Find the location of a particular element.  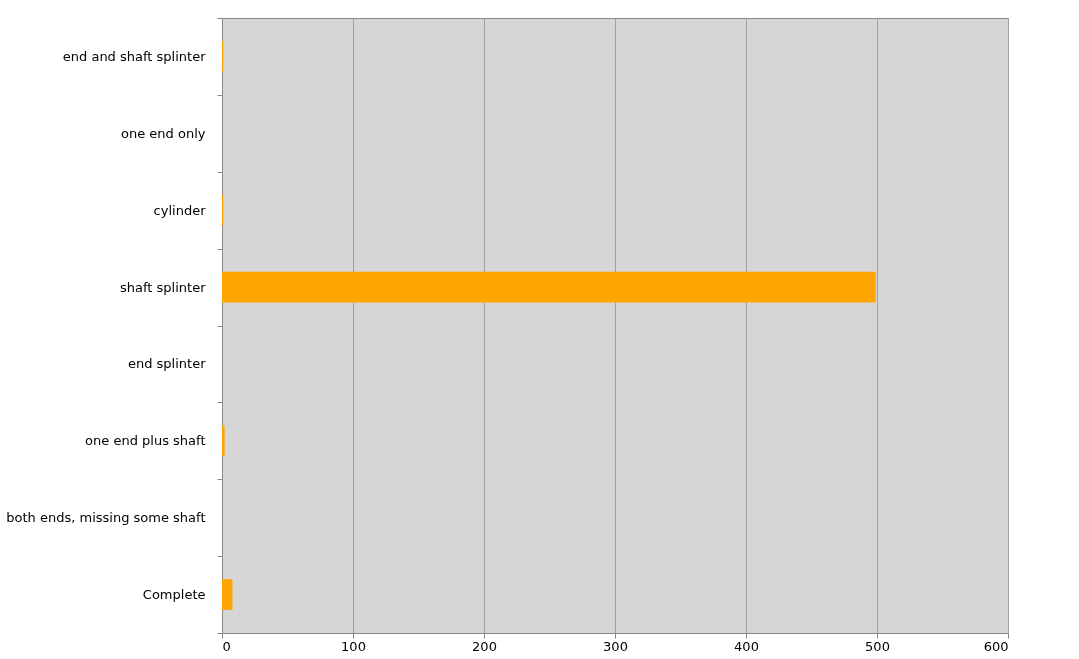

y-tick-label: end and shaft splinter is located at coordinates (134, 56).